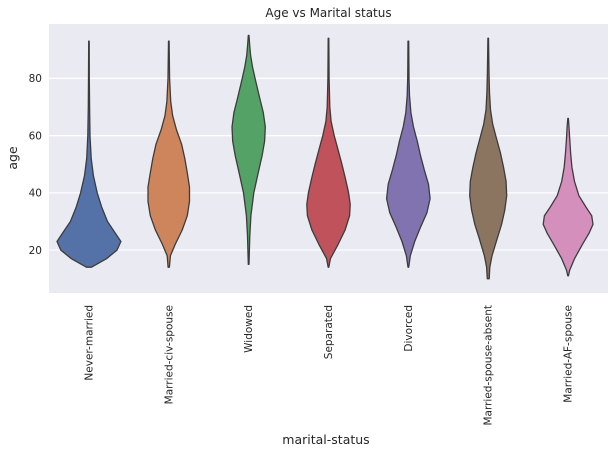  Describe the element at coordinates (249, 329) in the screenshot. I see `x-tick-label: Widowed` at that location.